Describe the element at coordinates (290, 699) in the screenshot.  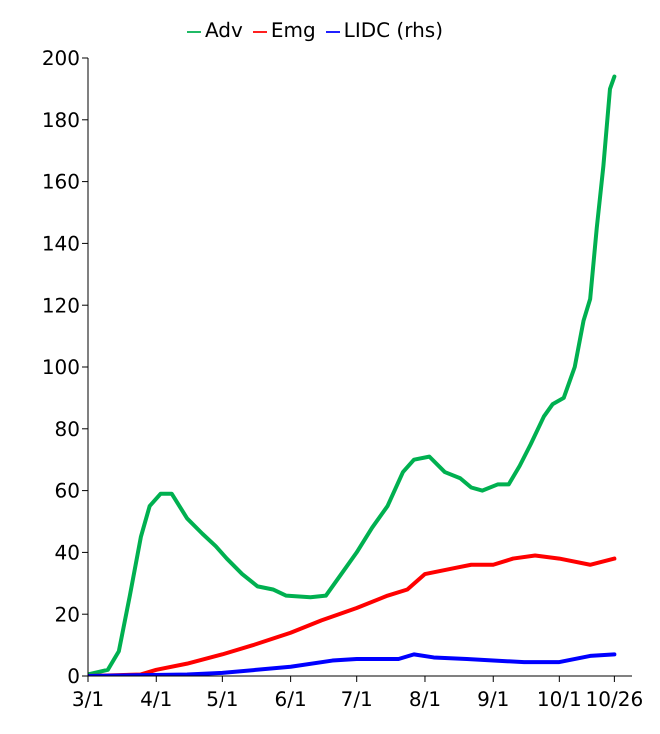
I see `x-tick-label: 6/1` at that location.